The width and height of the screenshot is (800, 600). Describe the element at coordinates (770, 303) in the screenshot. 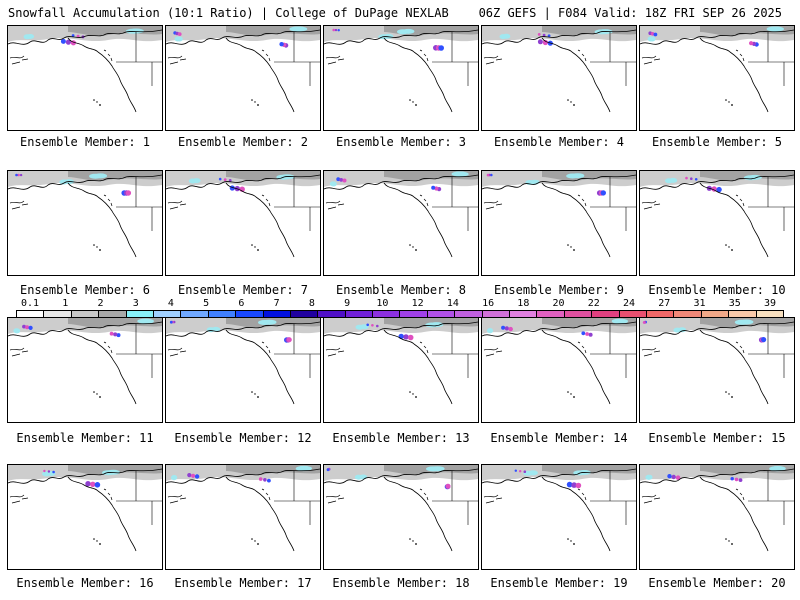

I see `colorbar-tick-label: 39` at that location.